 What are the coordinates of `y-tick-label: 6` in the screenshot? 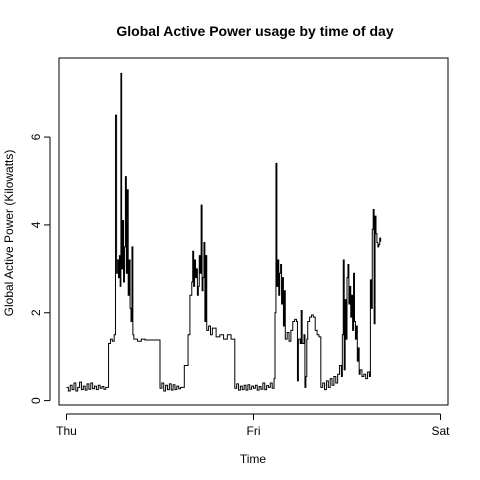 It's located at (36, 136).